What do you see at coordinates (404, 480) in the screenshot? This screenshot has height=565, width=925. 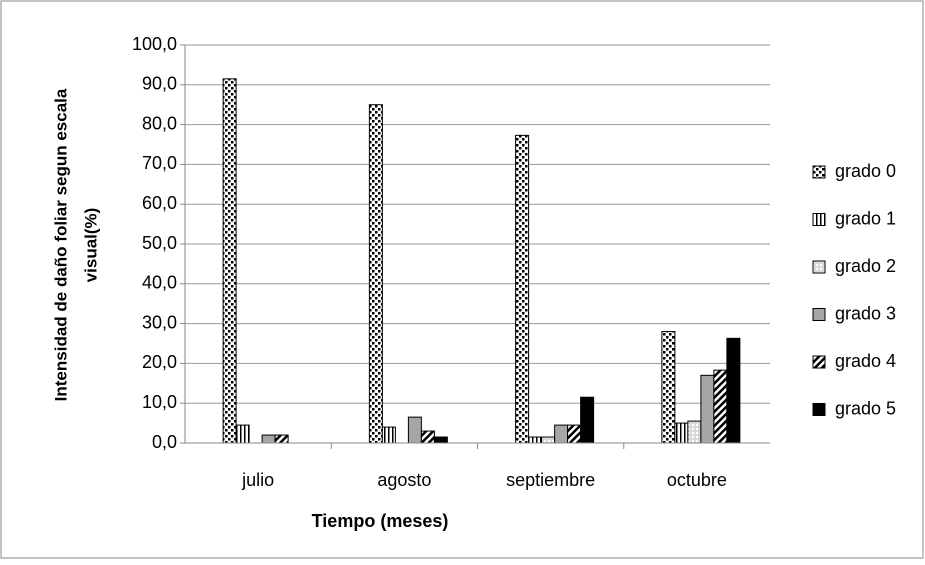 I see `x-tick-label: agosto` at bounding box center [404, 480].